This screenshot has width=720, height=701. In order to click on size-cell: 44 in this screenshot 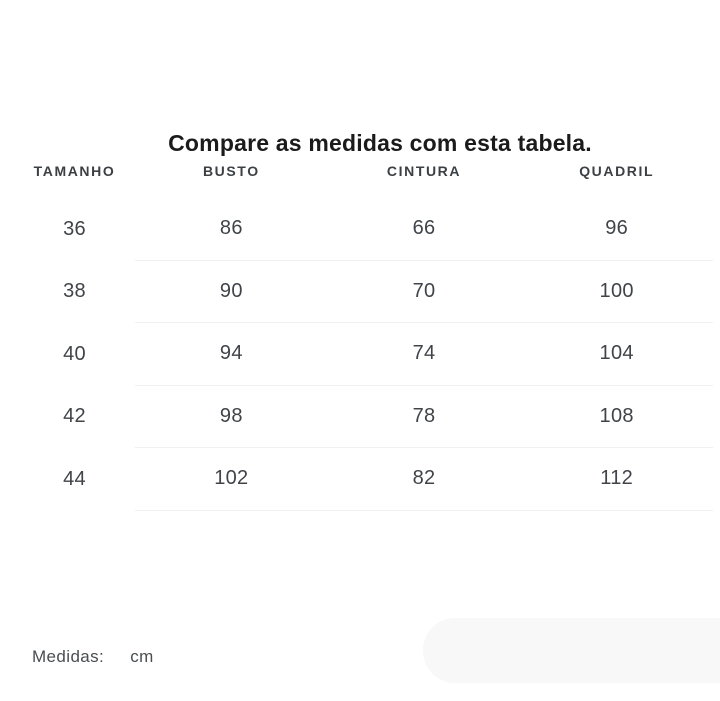, I will do `click(74, 478)`.